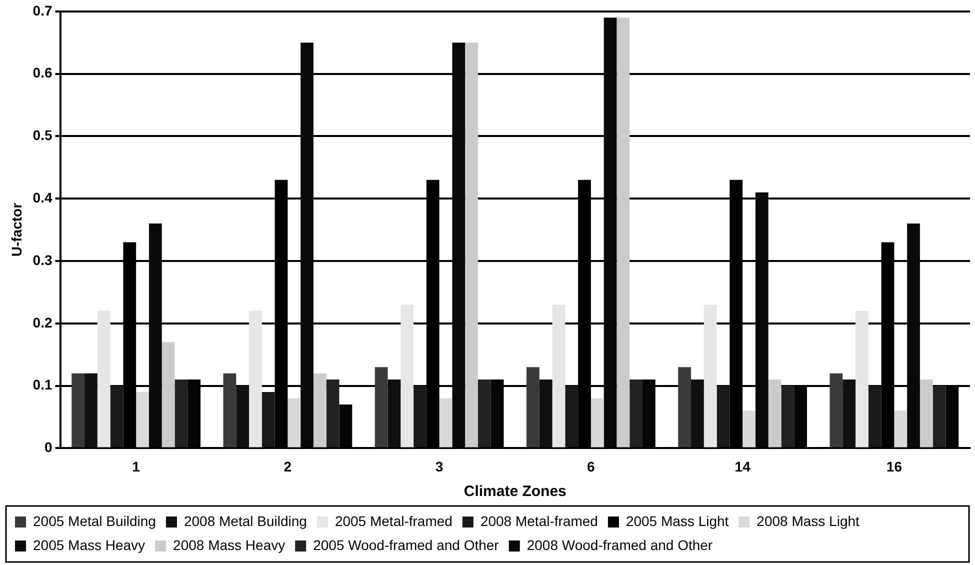  What do you see at coordinates (591, 466) in the screenshot?
I see `x-tick-label: 6` at bounding box center [591, 466].